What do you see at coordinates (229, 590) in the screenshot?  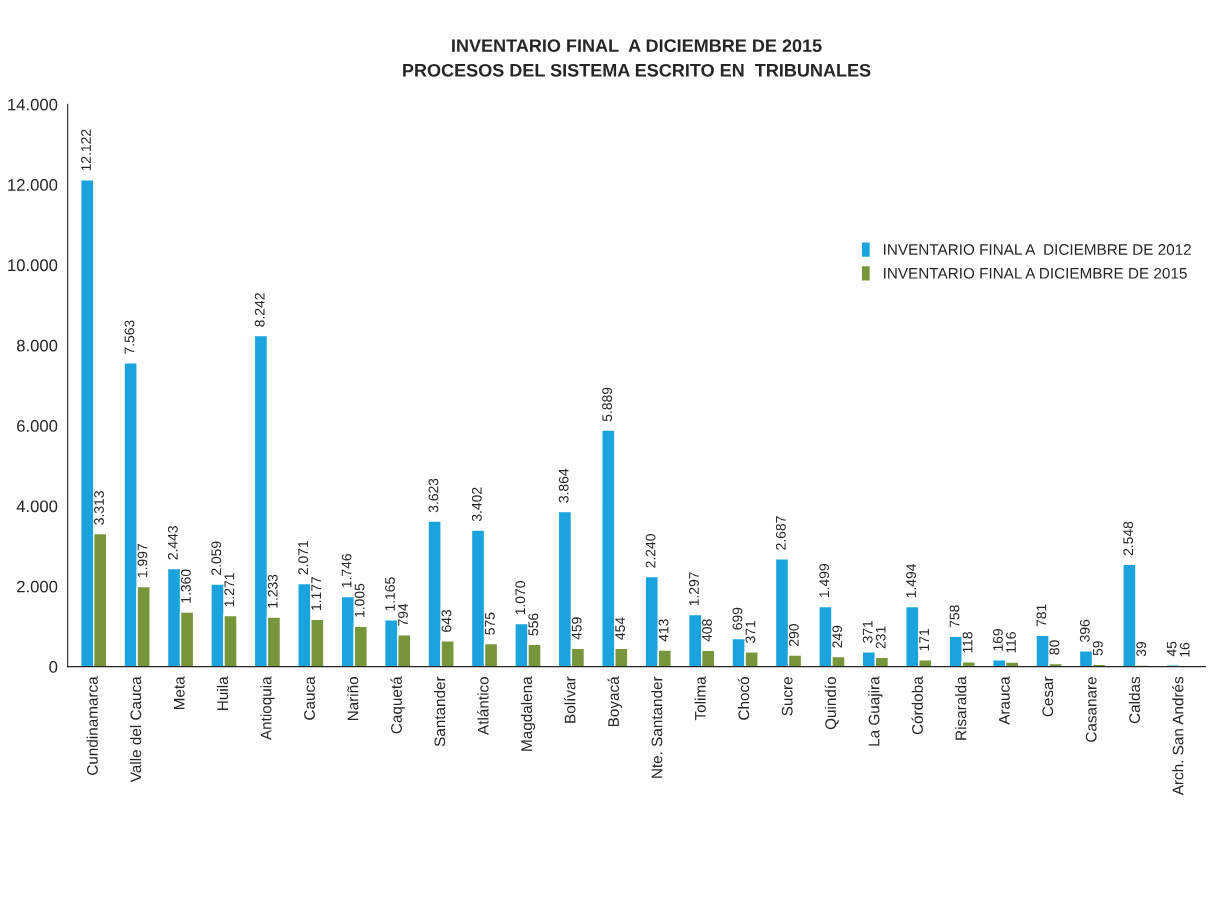 I see `data-label: 1.271` at bounding box center [229, 590].